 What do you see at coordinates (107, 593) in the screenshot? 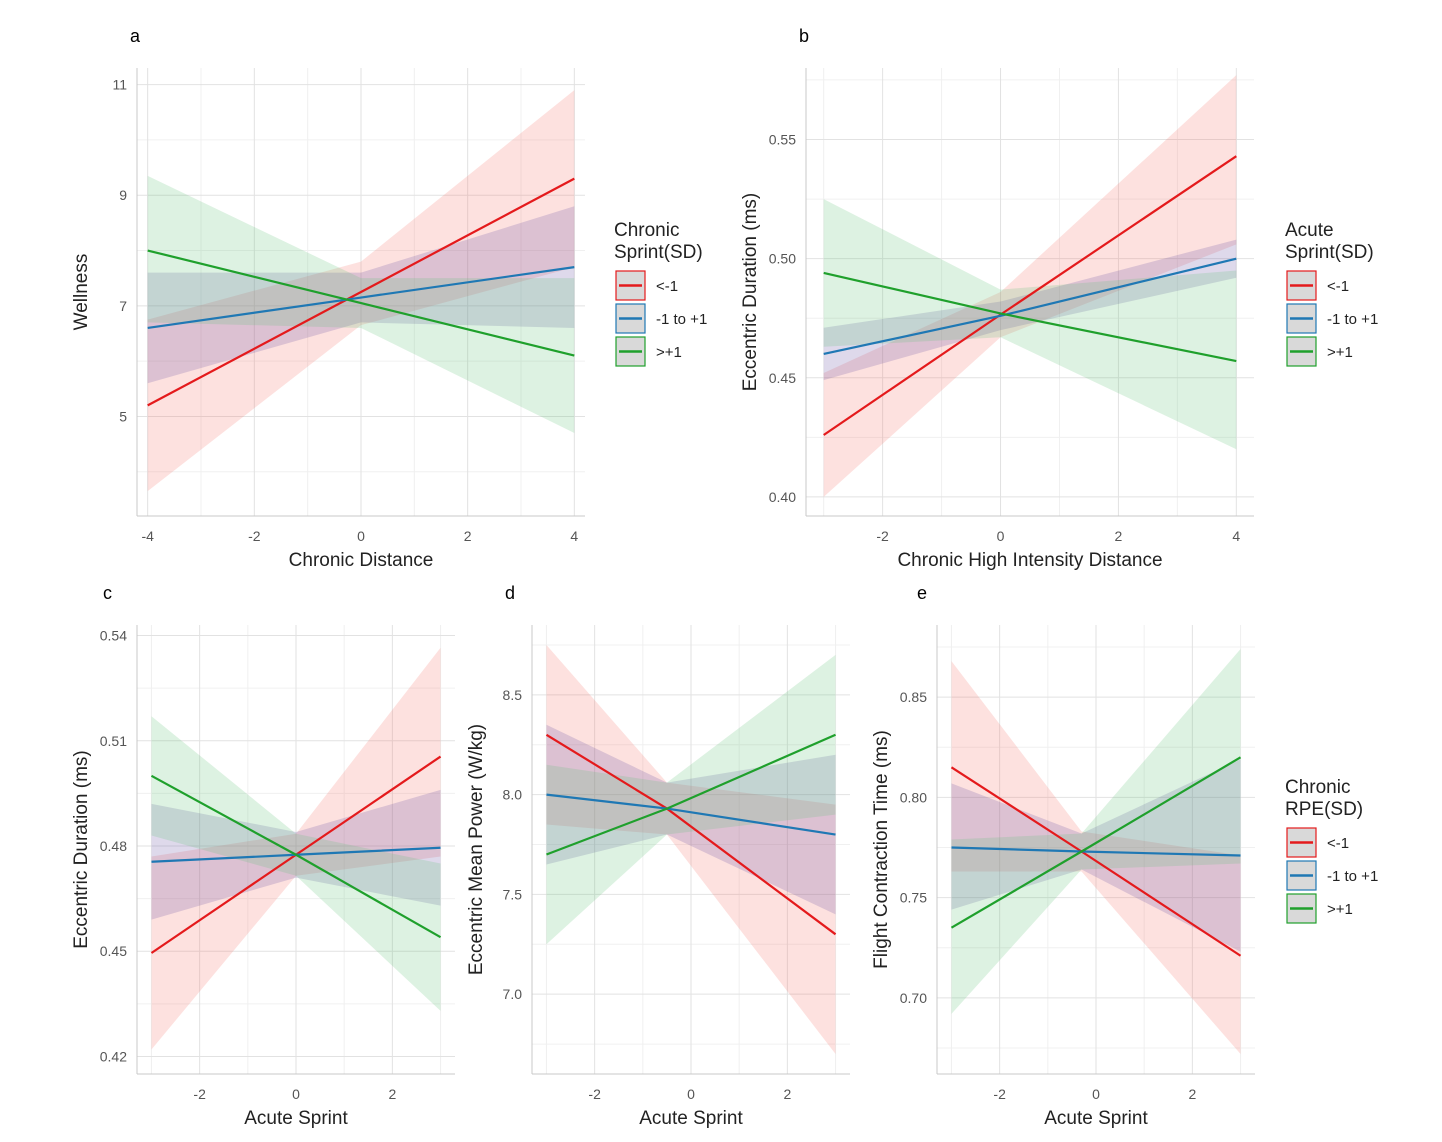
I see `panel-label: c` at bounding box center [107, 593].